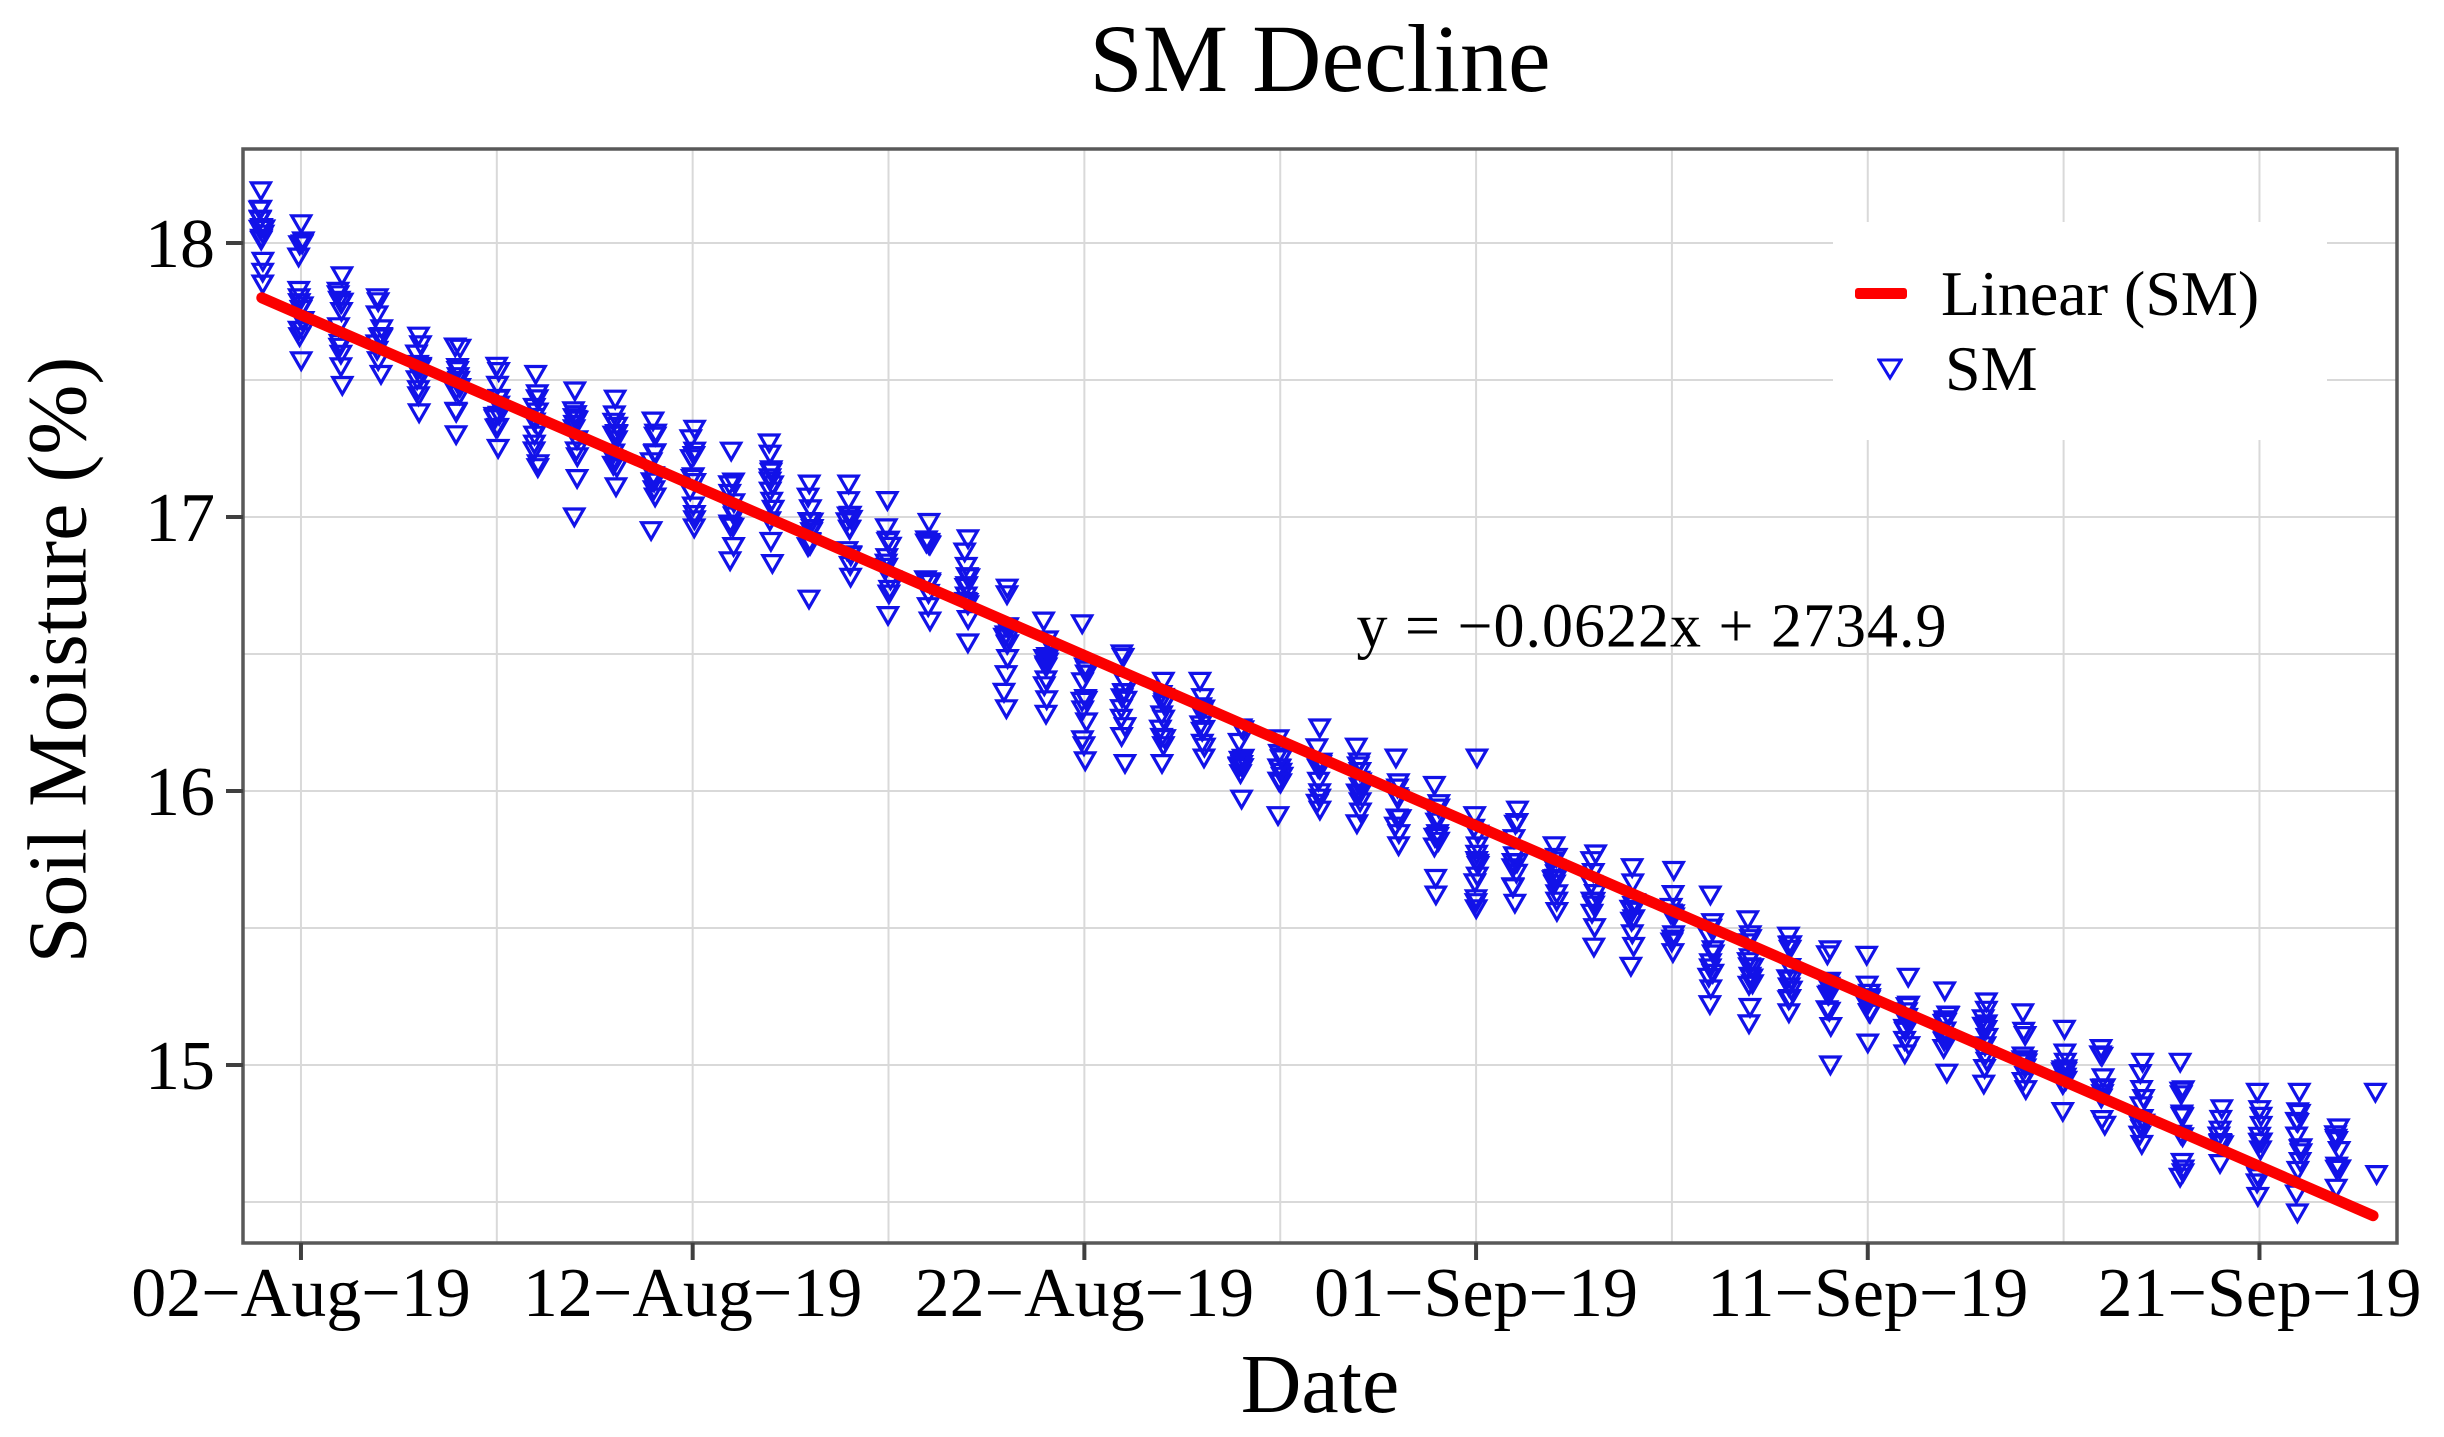 Image resolution: width=2444 pixels, height=1437 pixels. I want to click on x-tick-label: 11−Sep−19, so click(1867, 1293).